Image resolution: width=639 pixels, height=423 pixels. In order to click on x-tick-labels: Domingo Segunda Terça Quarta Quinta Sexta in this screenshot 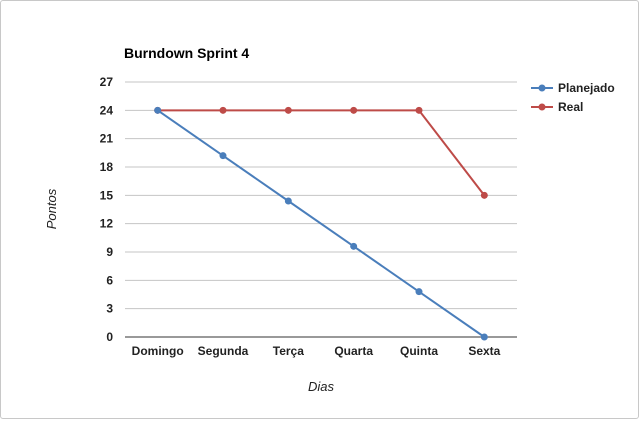, I will do `click(316, 351)`.